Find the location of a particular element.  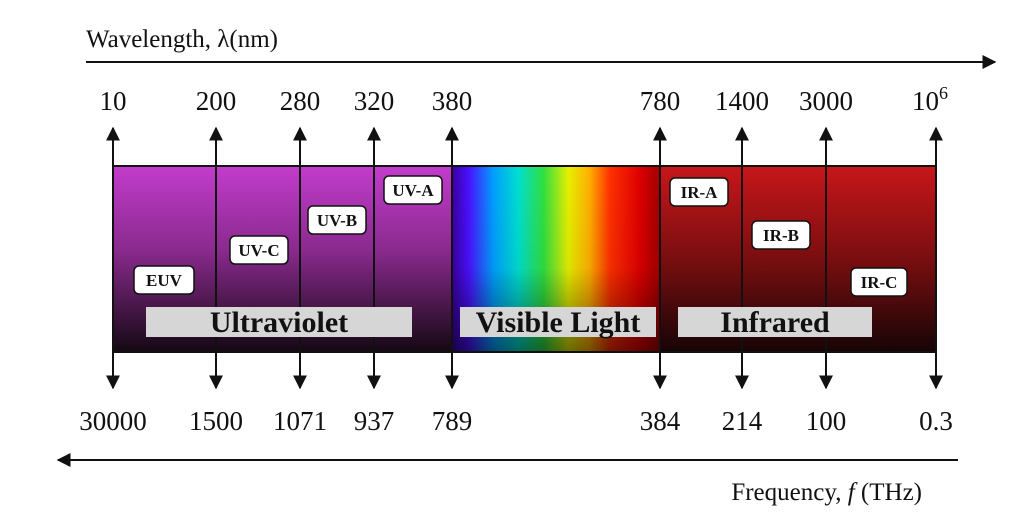

band-label-euv: EUV is located at coordinates (164, 280).